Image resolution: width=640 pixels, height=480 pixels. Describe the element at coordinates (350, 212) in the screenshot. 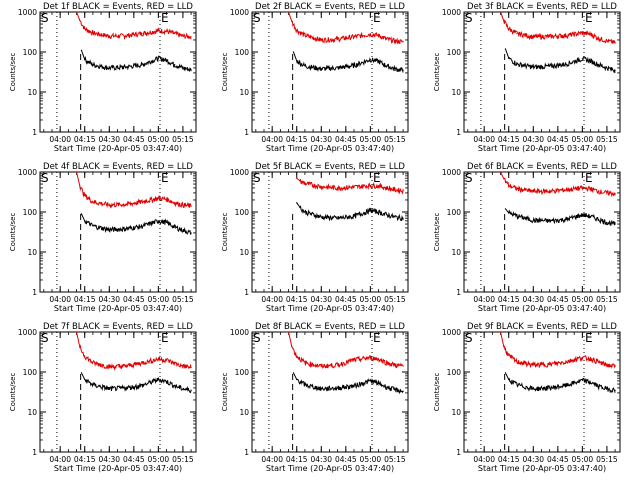

I see `series-events` at that location.